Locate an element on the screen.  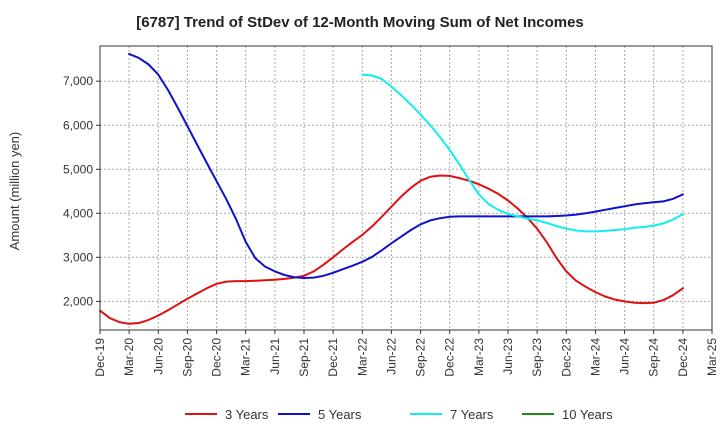
x-tick-label: Jun-20 is located at coordinates (158, 356).